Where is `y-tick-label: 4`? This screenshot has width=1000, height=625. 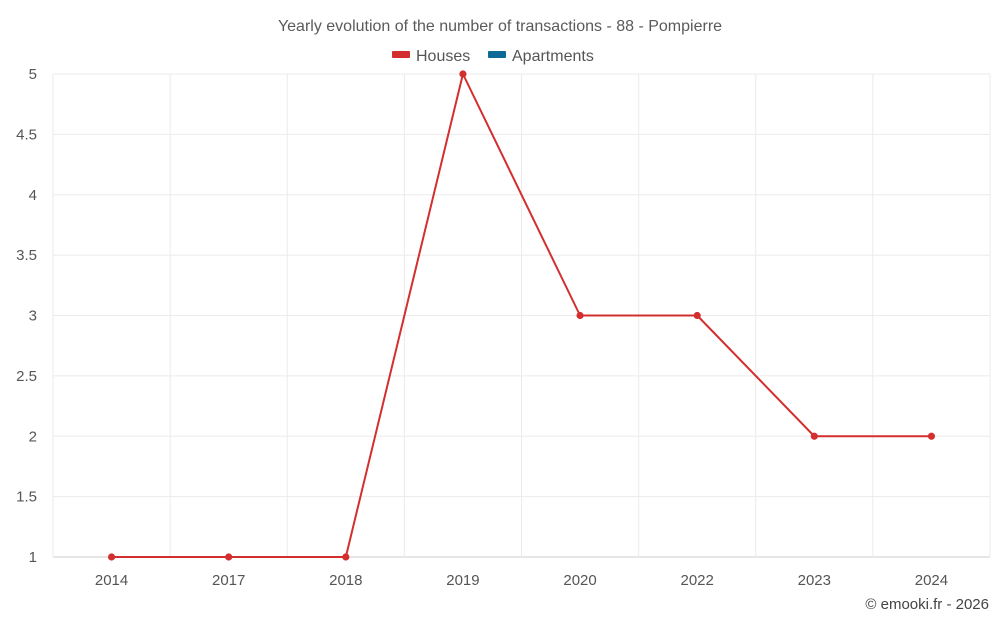 y-tick-label: 4 is located at coordinates (33, 195).